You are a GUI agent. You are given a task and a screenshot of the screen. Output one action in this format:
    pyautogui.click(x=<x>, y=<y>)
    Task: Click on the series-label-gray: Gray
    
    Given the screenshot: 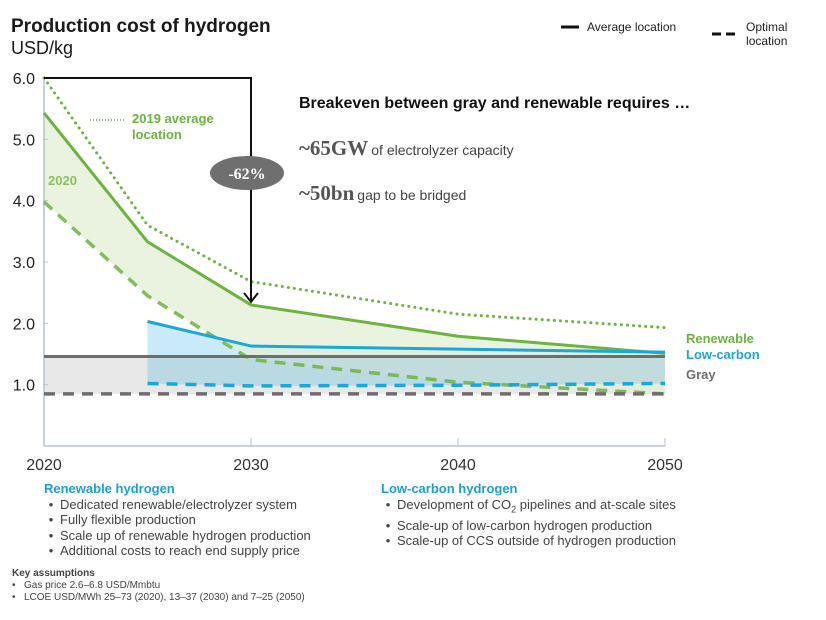 What is the action you would take?
    pyautogui.click(x=701, y=374)
    